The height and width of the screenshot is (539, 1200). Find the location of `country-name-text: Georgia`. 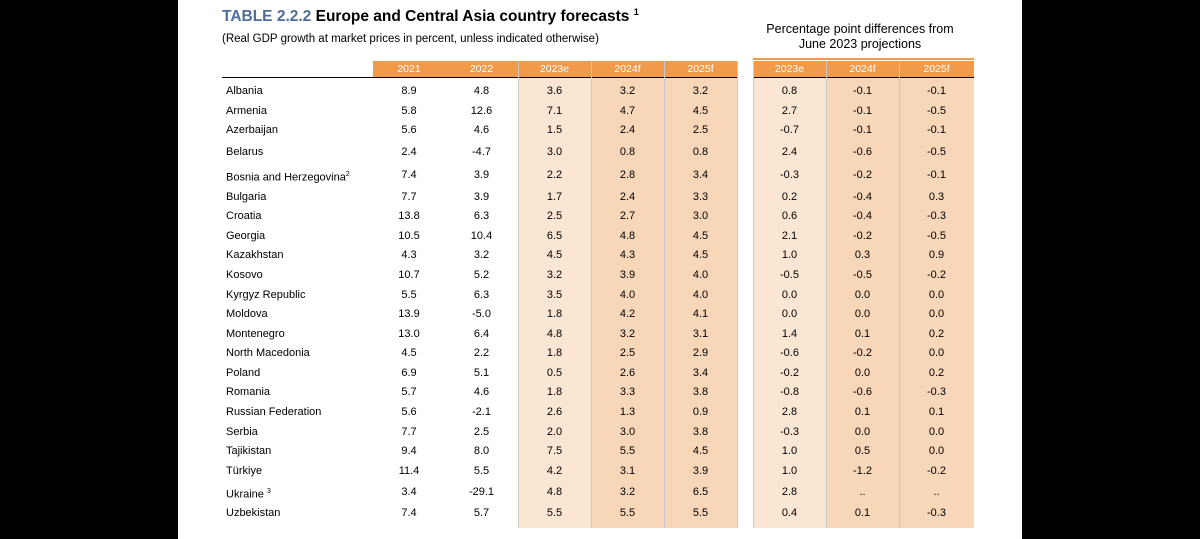

country-name-text: Georgia is located at coordinates (246, 236).